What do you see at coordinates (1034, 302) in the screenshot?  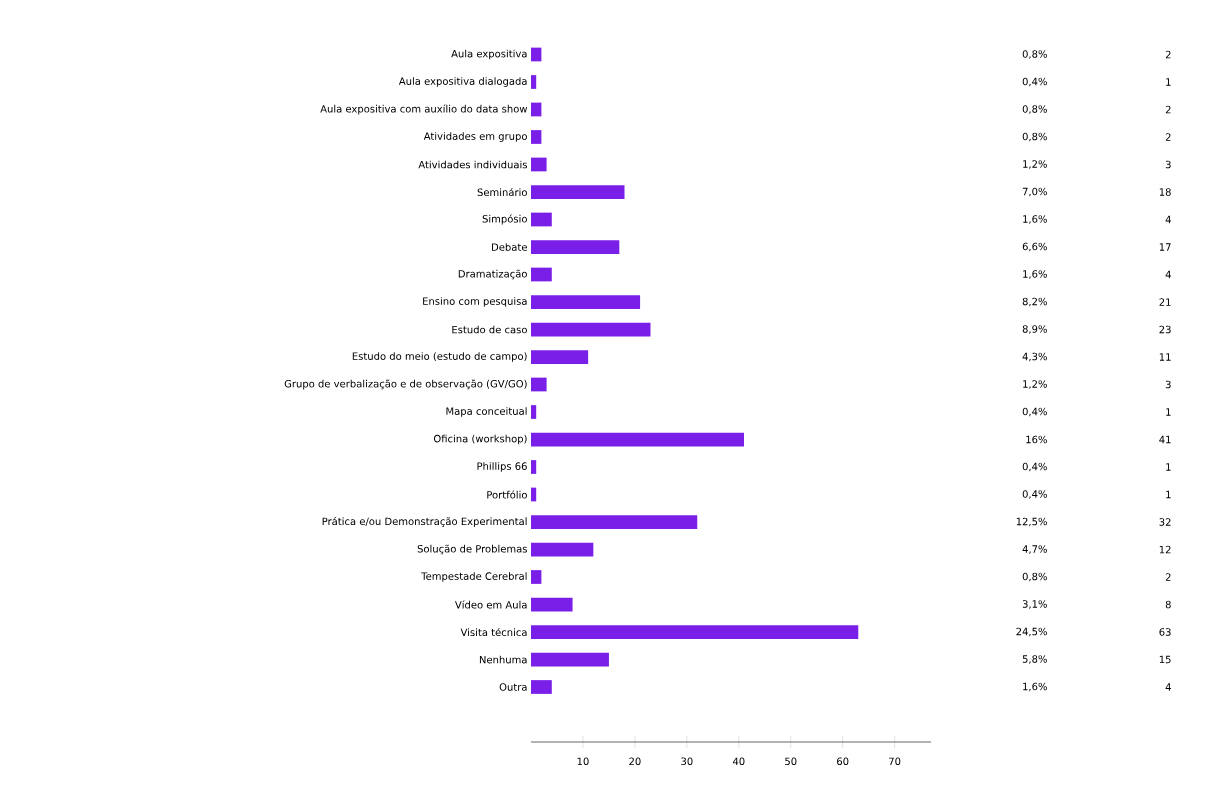 I see `text: 8,2%` at bounding box center [1034, 302].